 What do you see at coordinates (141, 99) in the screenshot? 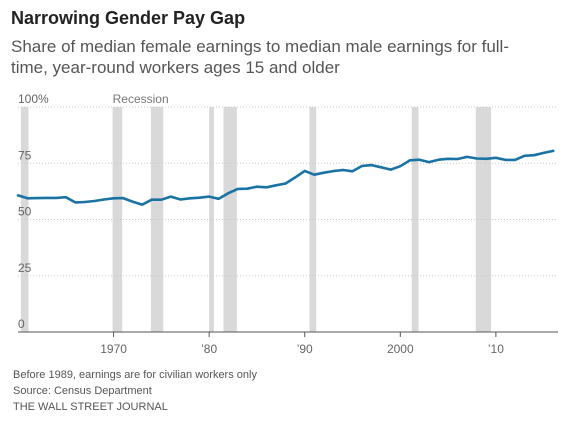
I see `recession-label: Recession` at bounding box center [141, 99].